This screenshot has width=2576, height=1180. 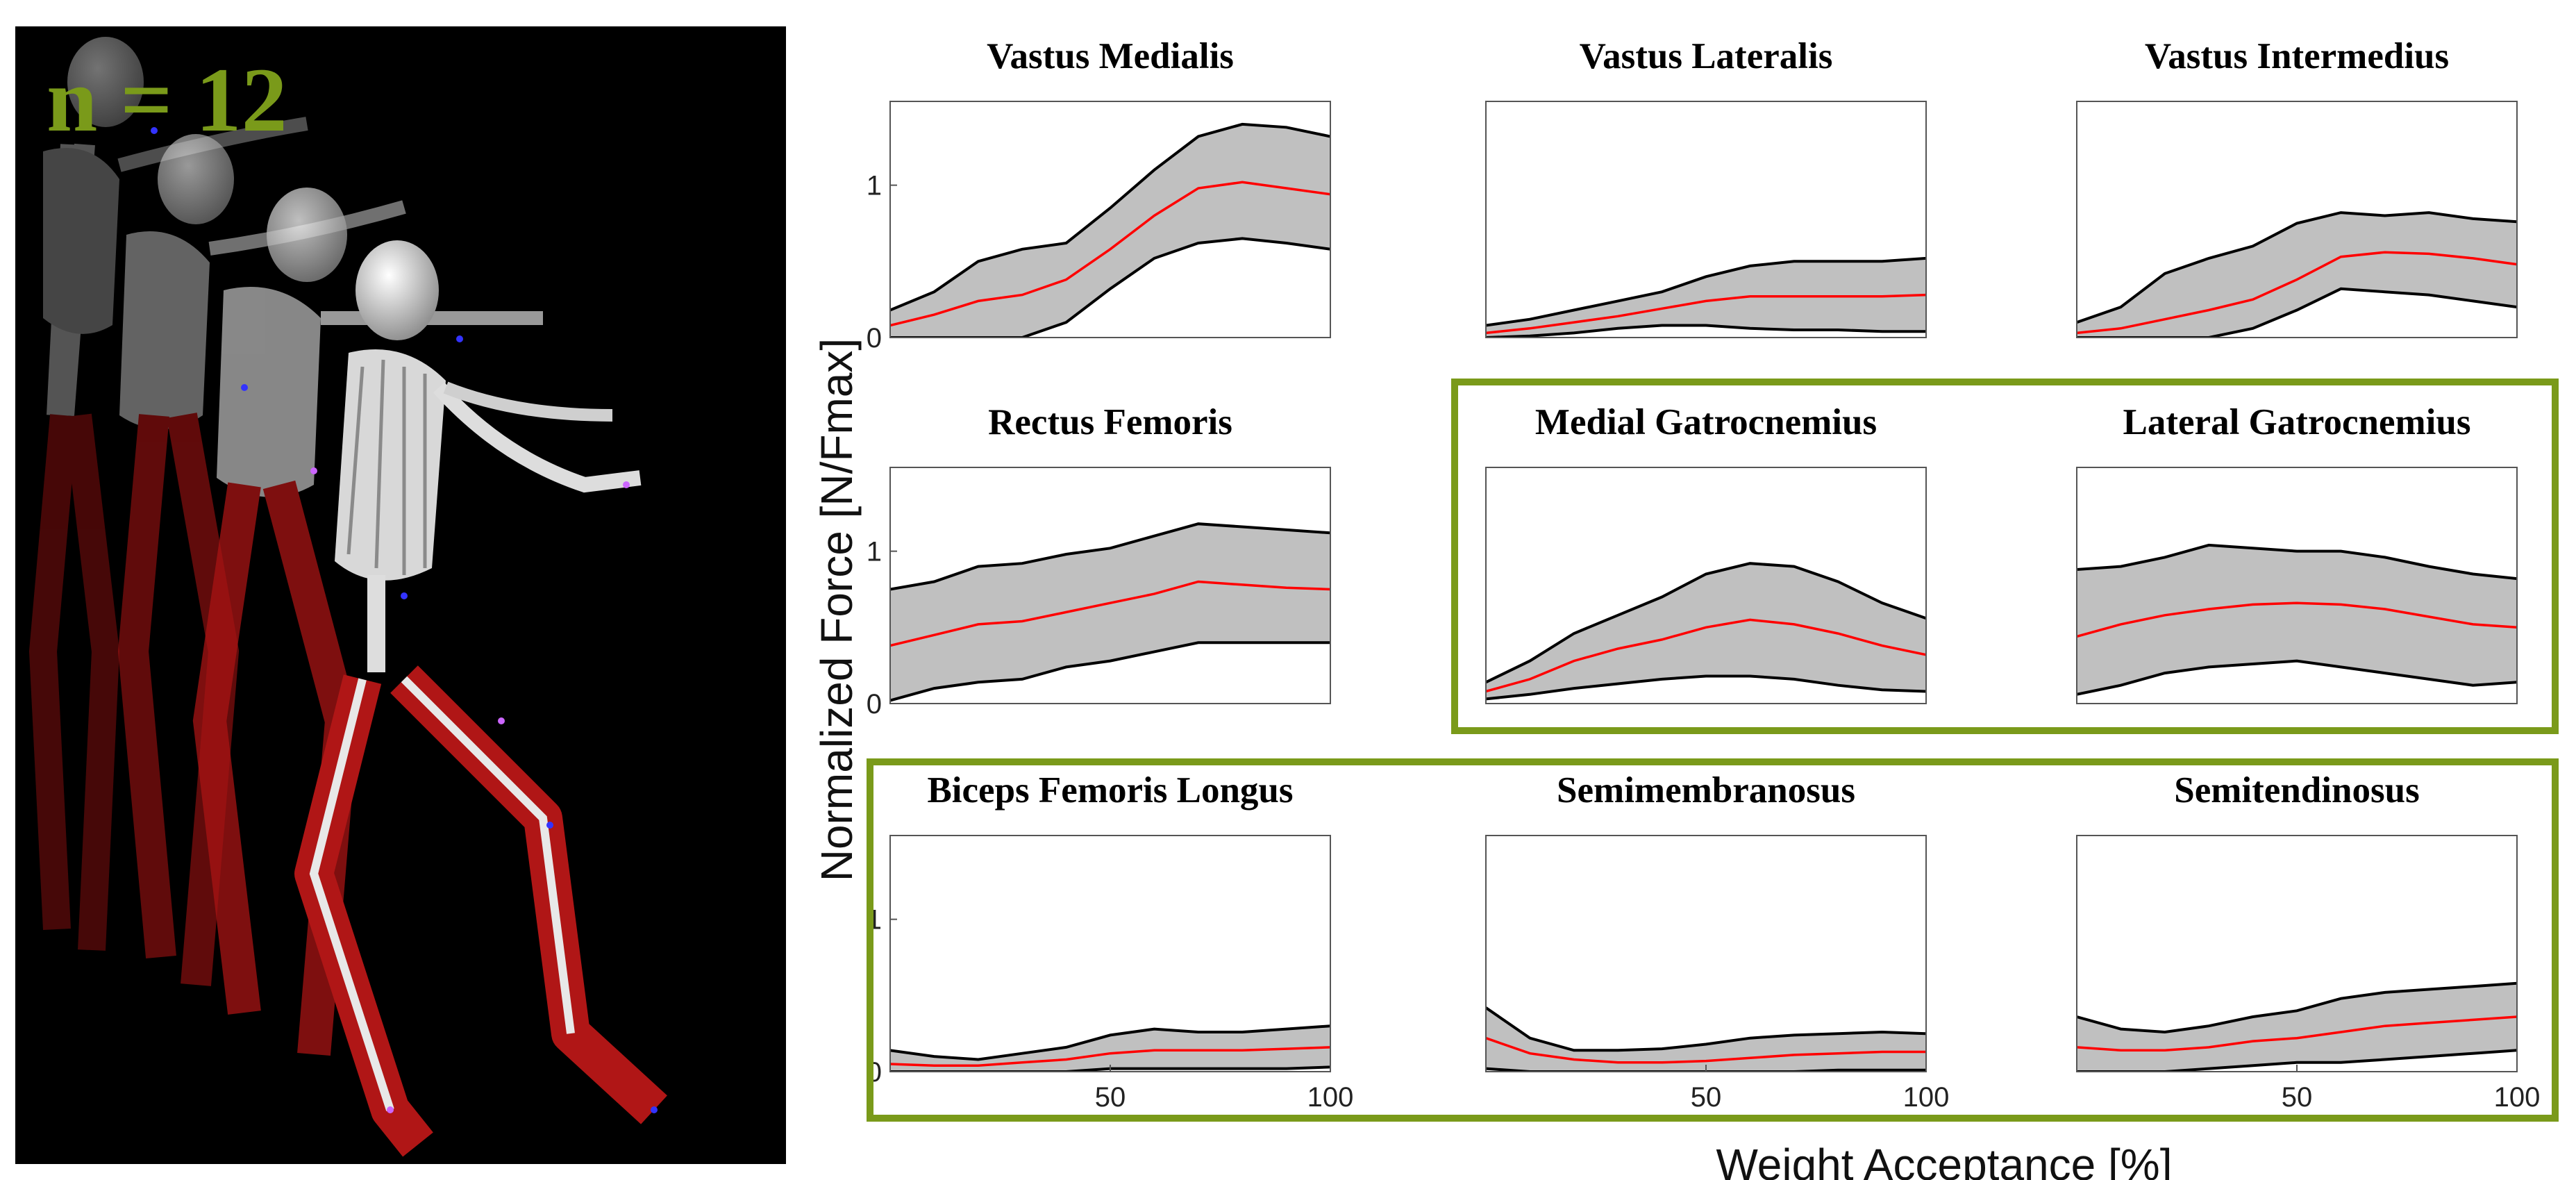 What do you see at coordinates (1944, 1160) in the screenshot?
I see `x-axis-label: Weight Acceptance [%]` at bounding box center [1944, 1160].